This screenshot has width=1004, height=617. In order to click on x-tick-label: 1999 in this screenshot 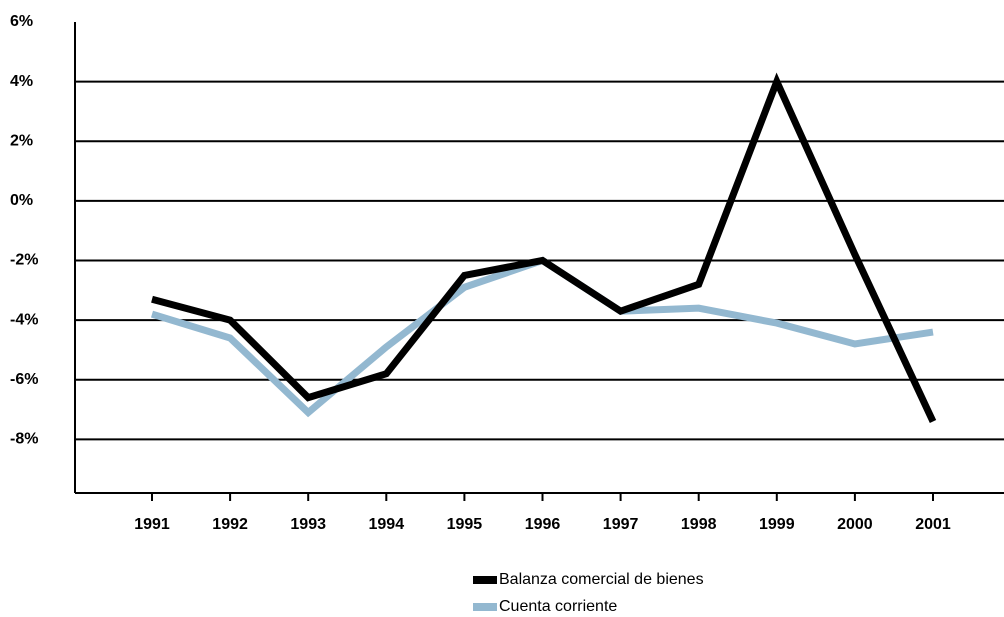, I will do `click(777, 524)`.